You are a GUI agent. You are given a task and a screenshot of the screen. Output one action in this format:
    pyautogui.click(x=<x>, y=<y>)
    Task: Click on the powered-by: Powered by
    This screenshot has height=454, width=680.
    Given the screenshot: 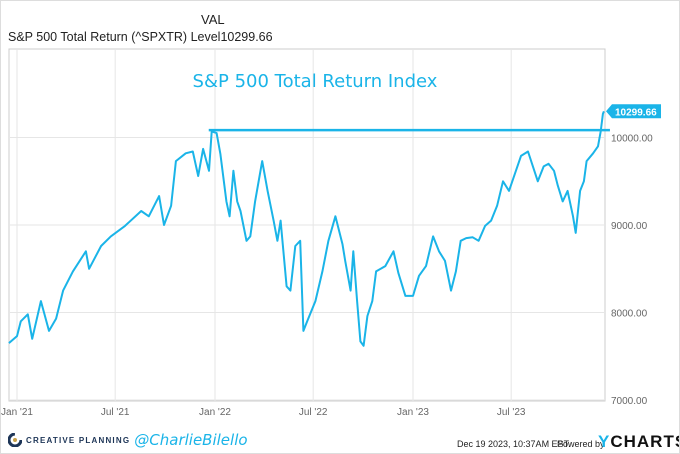 What is the action you would take?
    pyautogui.click(x=581, y=444)
    